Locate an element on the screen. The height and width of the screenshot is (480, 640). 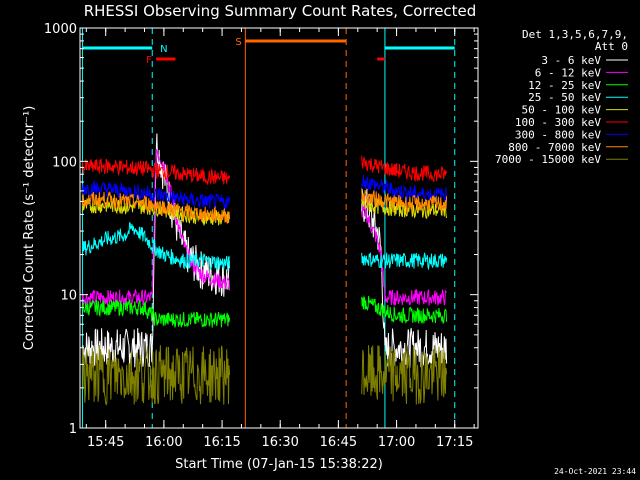
y-tick-label-0: 1 is located at coordinates (73, 429).